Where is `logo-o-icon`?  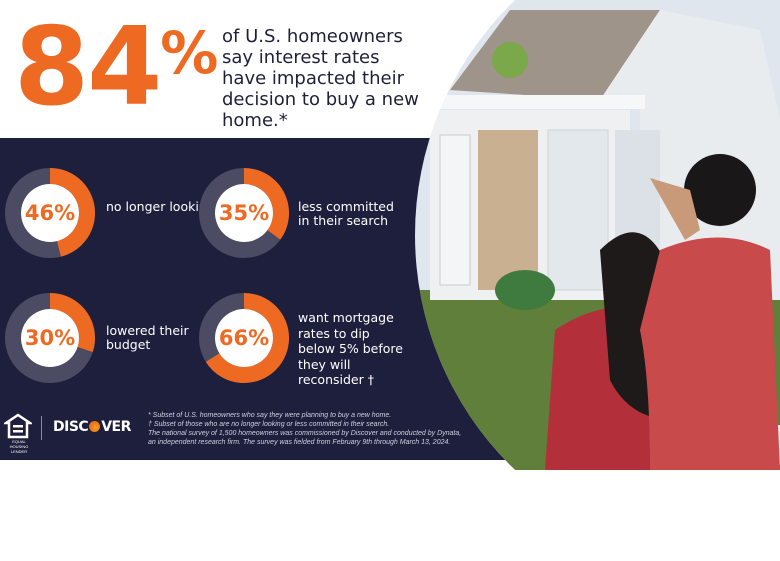
logo-o-icon is located at coordinates (95, 426).